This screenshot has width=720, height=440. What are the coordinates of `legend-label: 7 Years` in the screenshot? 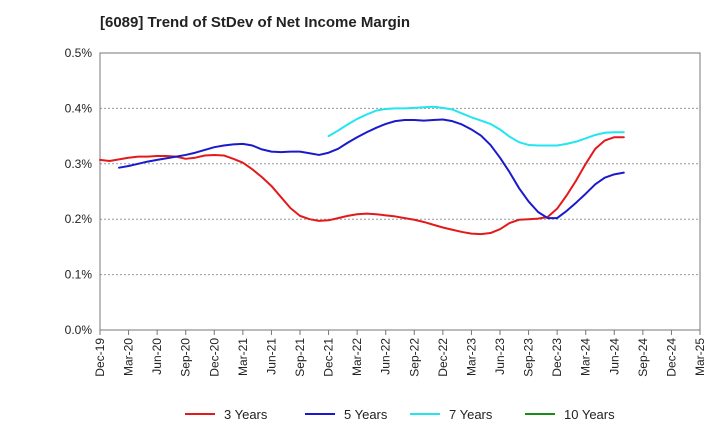 It's located at (471, 414).